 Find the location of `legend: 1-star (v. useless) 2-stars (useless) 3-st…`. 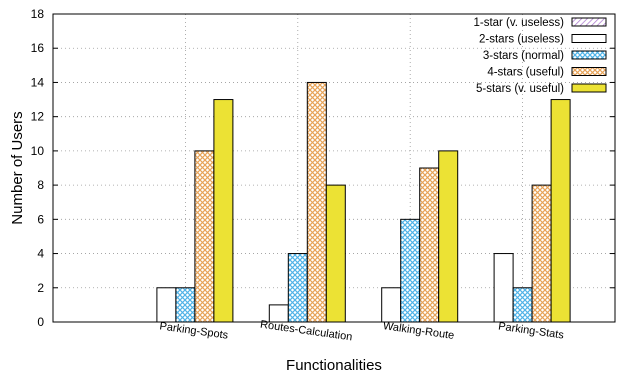

legend: 1-star (v. useless) 2-stars (useless) 3-st… is located at coordinates (540, 56).